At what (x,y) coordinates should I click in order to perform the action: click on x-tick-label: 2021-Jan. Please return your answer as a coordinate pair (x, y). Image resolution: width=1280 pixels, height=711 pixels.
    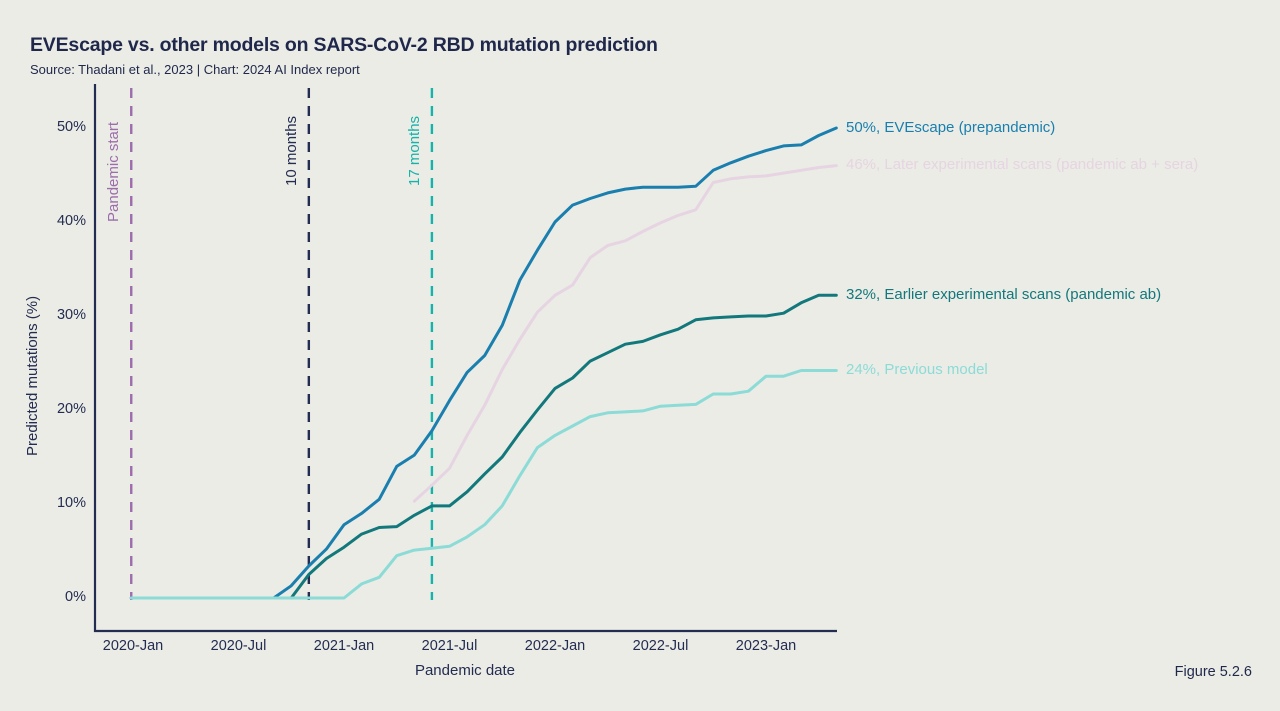
    Looking at the image, I should click on (344, 646).